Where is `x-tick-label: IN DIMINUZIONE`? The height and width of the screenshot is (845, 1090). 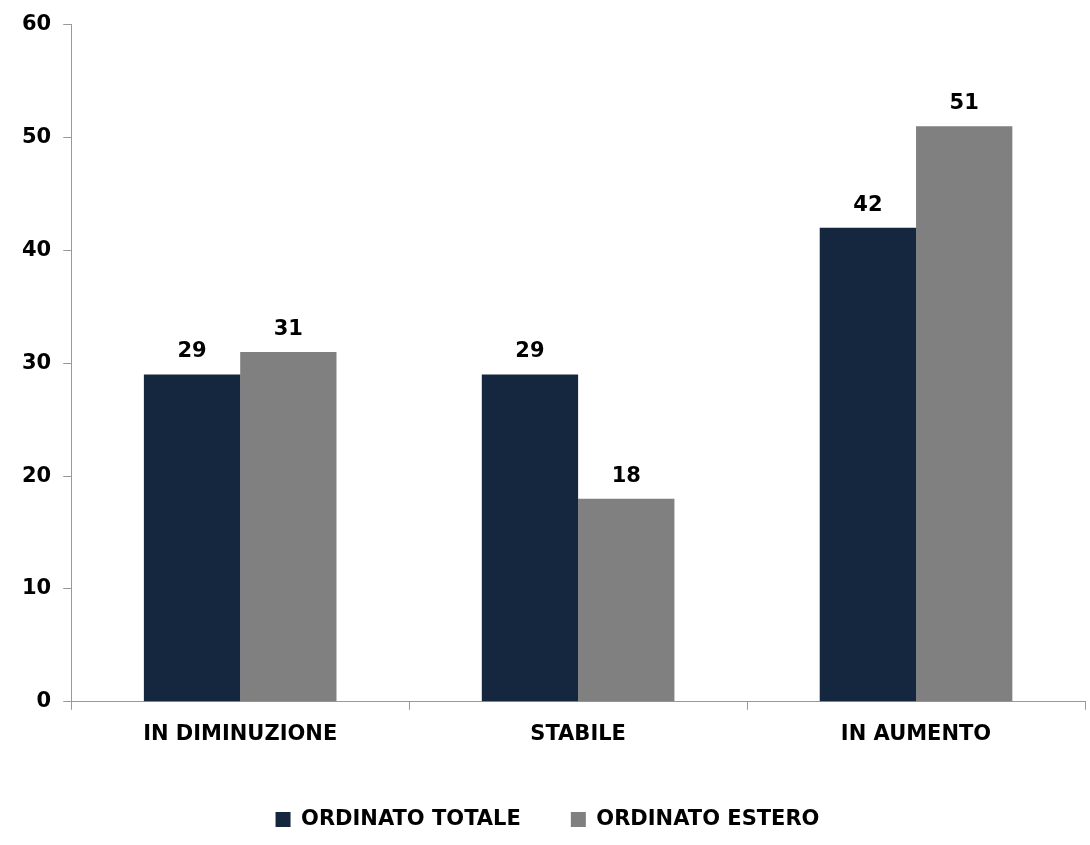
x-tick-label: IN DIMINUZIONE is located at coordinates (240, 732).